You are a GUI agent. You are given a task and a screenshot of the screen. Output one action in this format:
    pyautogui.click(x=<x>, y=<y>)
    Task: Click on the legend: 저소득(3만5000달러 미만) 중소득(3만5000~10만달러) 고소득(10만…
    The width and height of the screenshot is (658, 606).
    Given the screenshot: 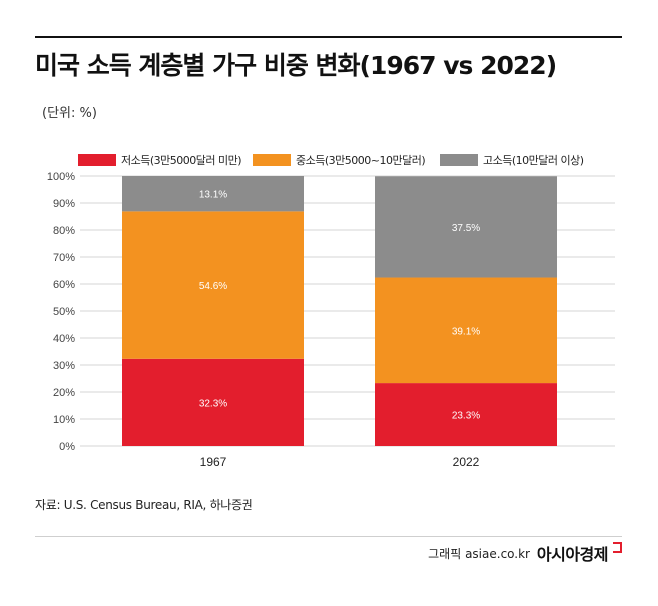 What is the action you would take?
    pyautogui.click(x=331, y=160)
    